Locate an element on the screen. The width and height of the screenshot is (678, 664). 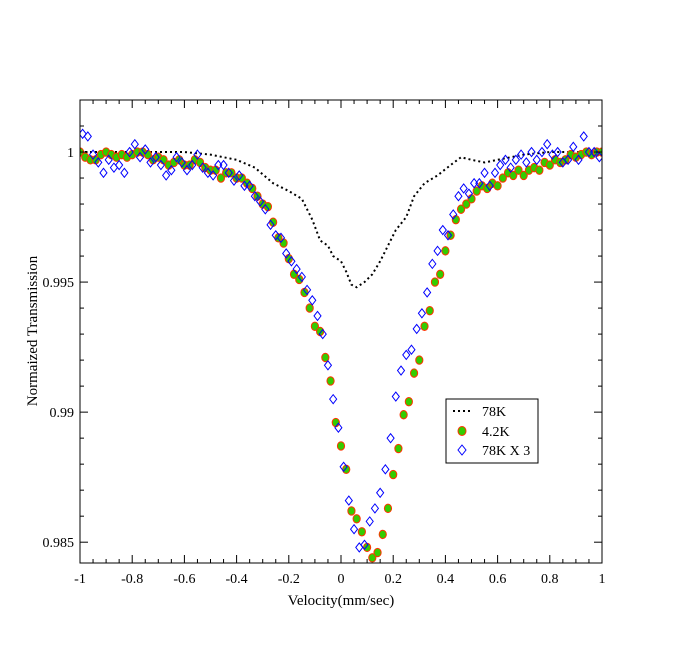
legend-label-78k-x3: 78K X 3 is located at coordinates (506, 451).